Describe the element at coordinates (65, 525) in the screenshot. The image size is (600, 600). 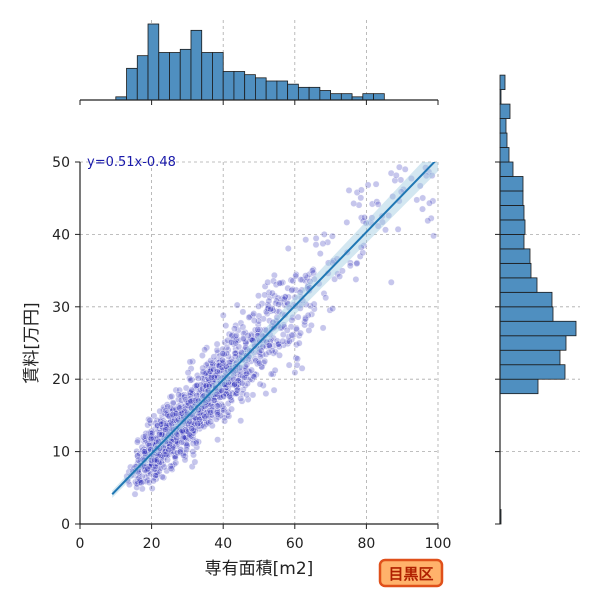
I see `y-tick-label: 0` at that location.